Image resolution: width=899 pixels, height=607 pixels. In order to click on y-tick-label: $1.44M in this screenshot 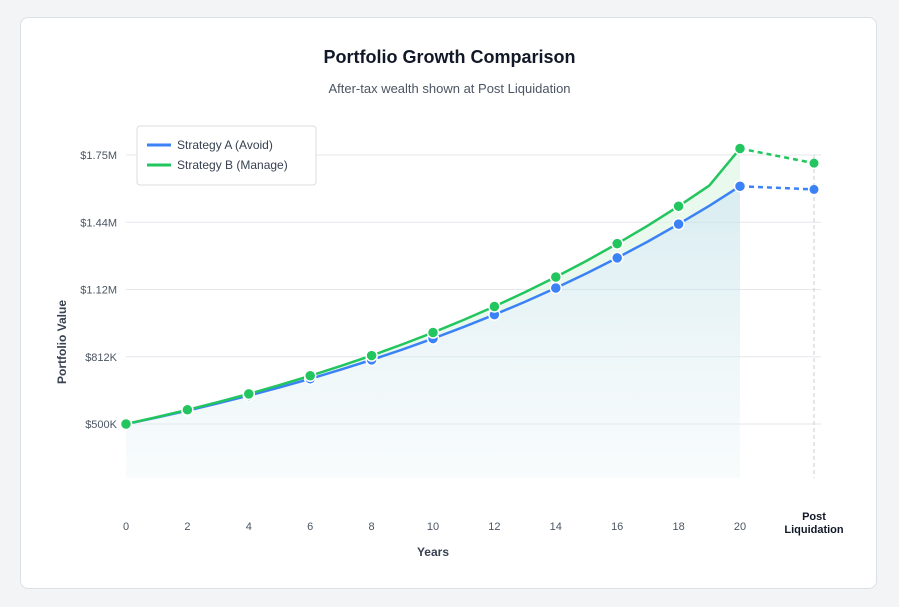, I will do `click(98, 223)`.